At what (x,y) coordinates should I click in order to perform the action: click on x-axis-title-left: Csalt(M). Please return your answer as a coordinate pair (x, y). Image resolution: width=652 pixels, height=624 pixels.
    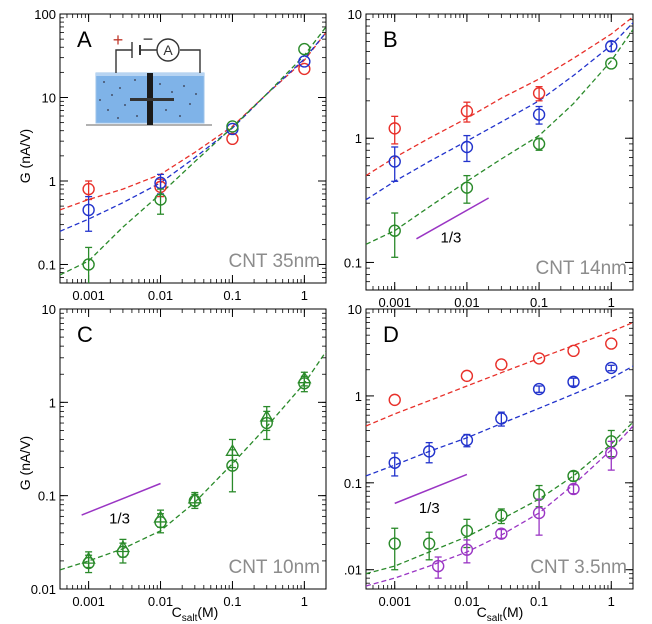
    Looking at the image, I should click on (195, 614).